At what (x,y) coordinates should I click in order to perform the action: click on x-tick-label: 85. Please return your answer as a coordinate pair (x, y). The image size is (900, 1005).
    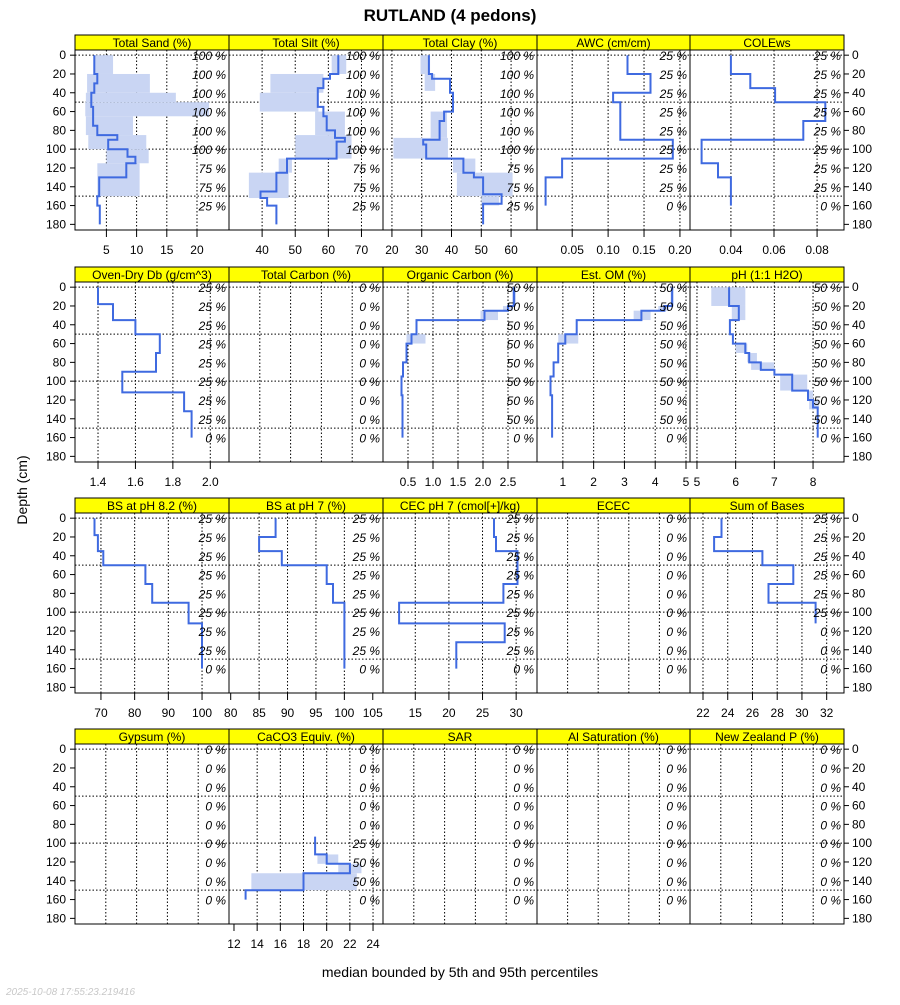
    Looking at the image, I should click on (259, 713).